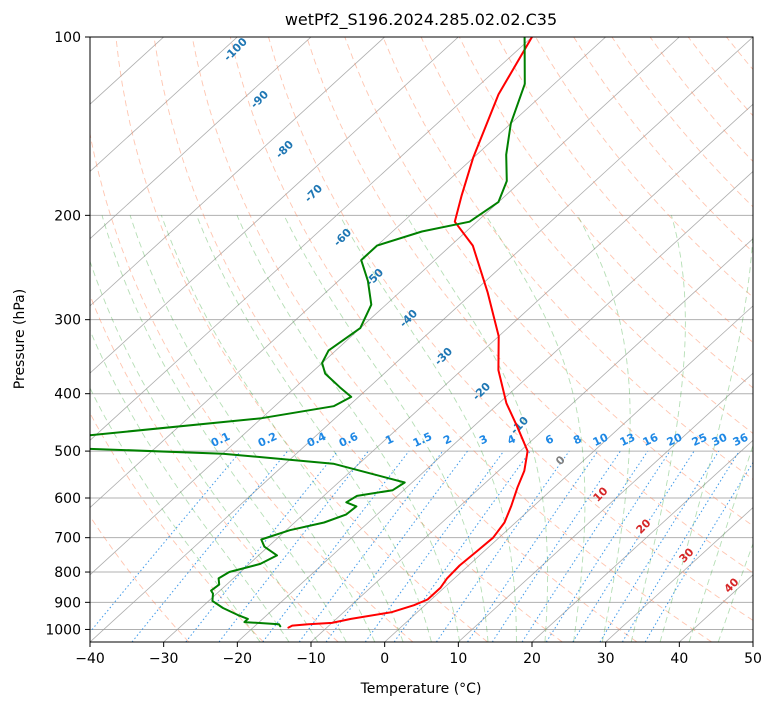 This screenshot has width=775, height=708. I want to click on y-axis-label: Pressure (hPa), so click(20, 339).